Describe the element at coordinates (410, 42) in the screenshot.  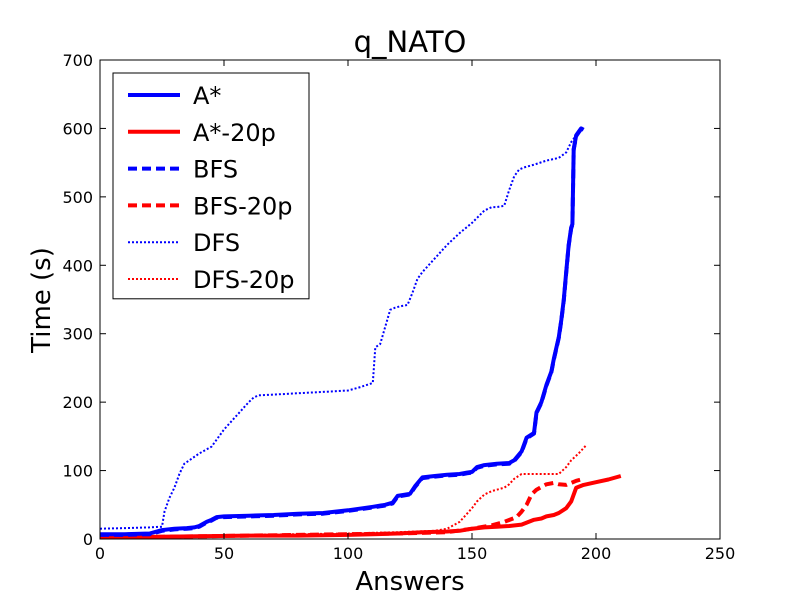
I see `chart-title: q_NATO` at that location.